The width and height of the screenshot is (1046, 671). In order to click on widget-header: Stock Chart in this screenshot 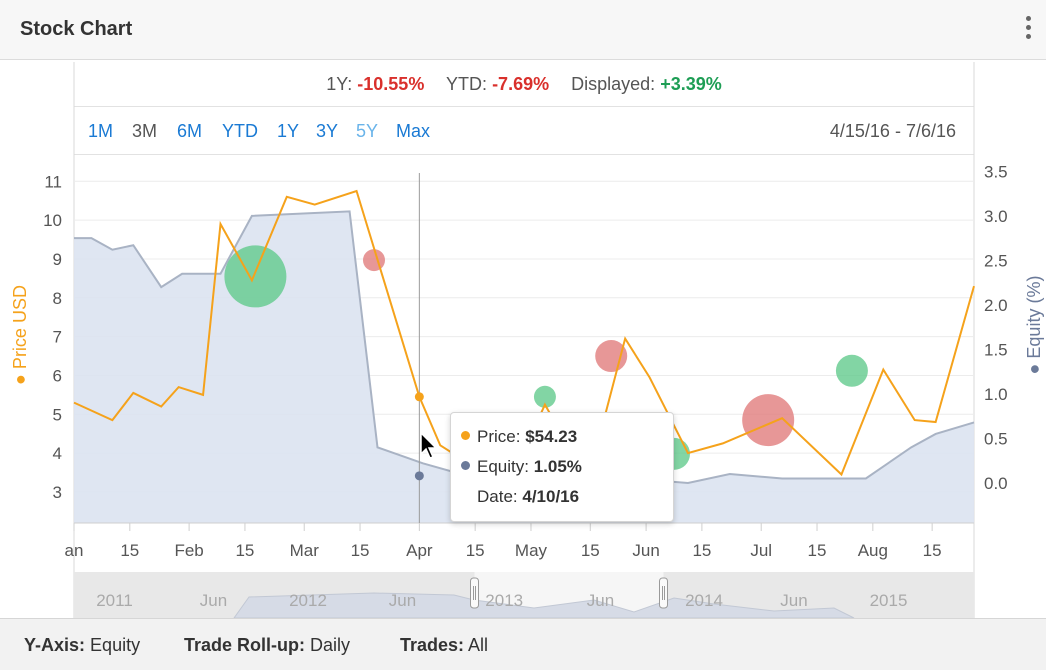, I will do `click(523, 30)`.